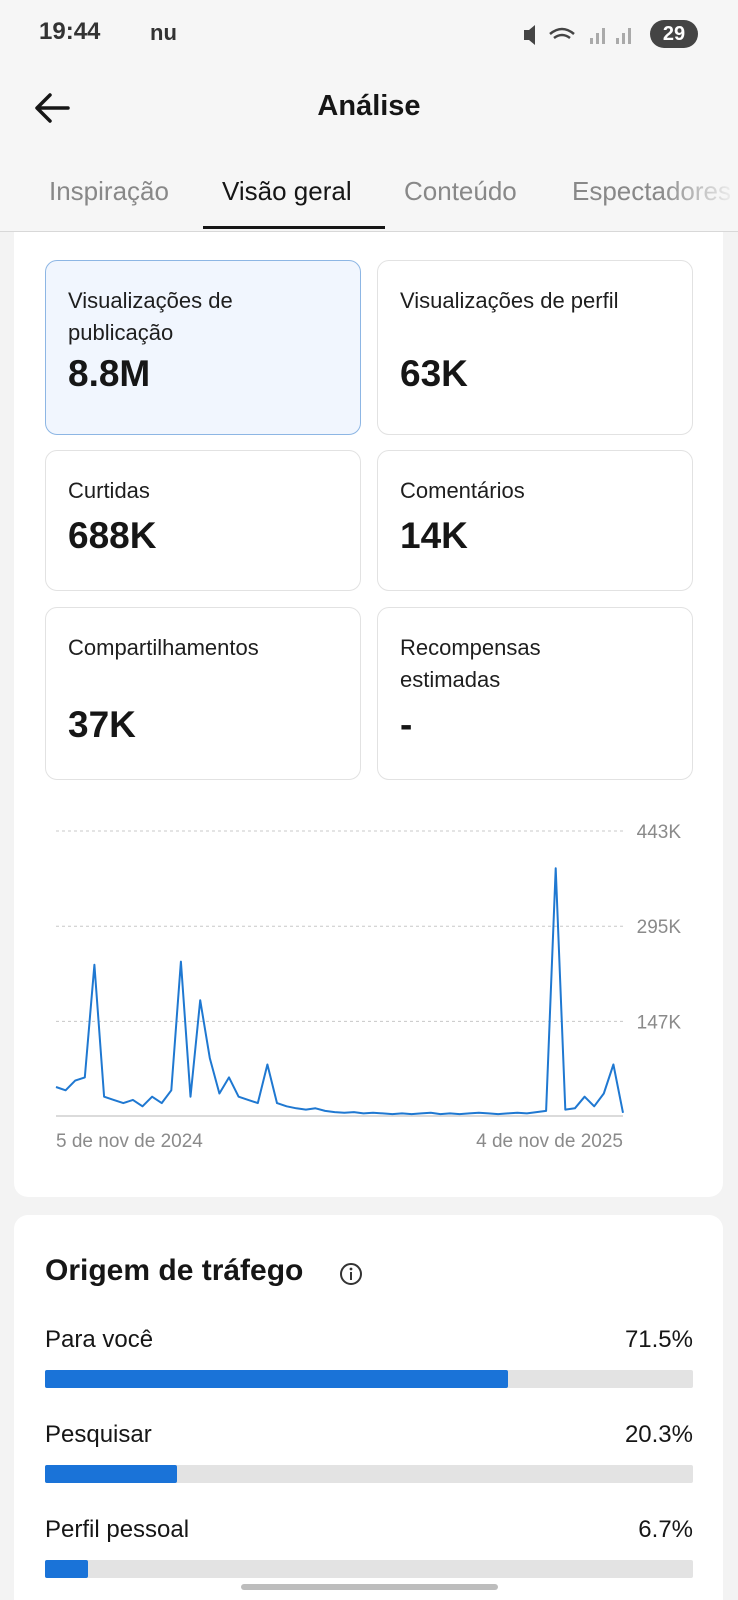  Describe the element at coordinates (163, 32) in the screenshot. I see `status-carrier: nu` at that location.